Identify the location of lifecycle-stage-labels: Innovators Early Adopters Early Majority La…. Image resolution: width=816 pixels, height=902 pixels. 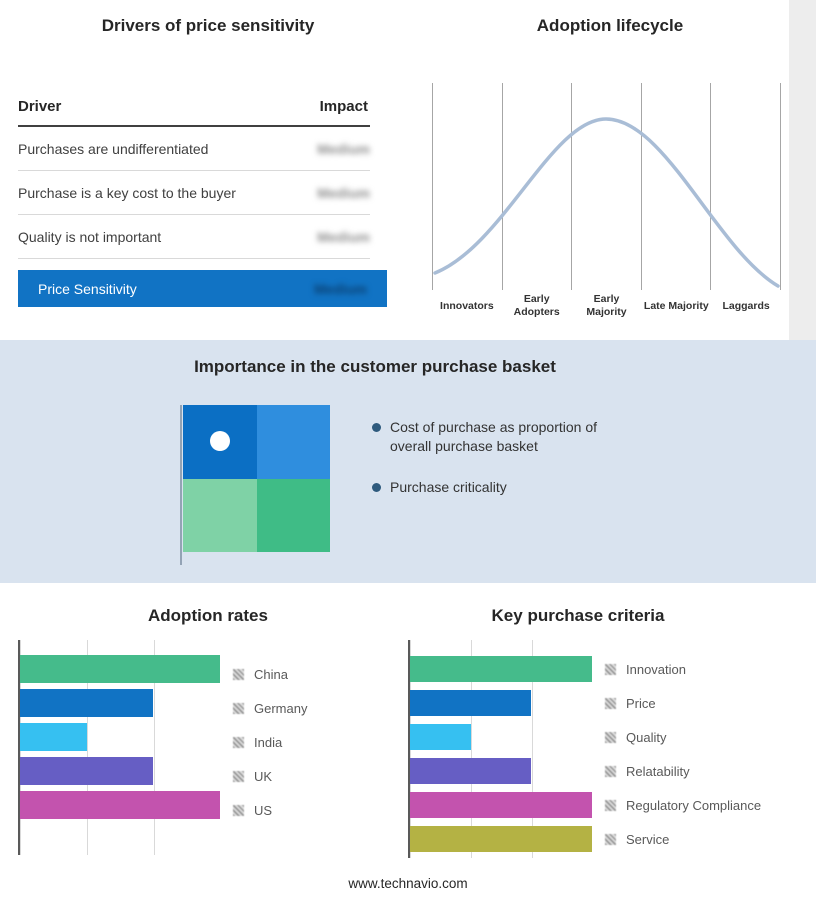
(606, 306).